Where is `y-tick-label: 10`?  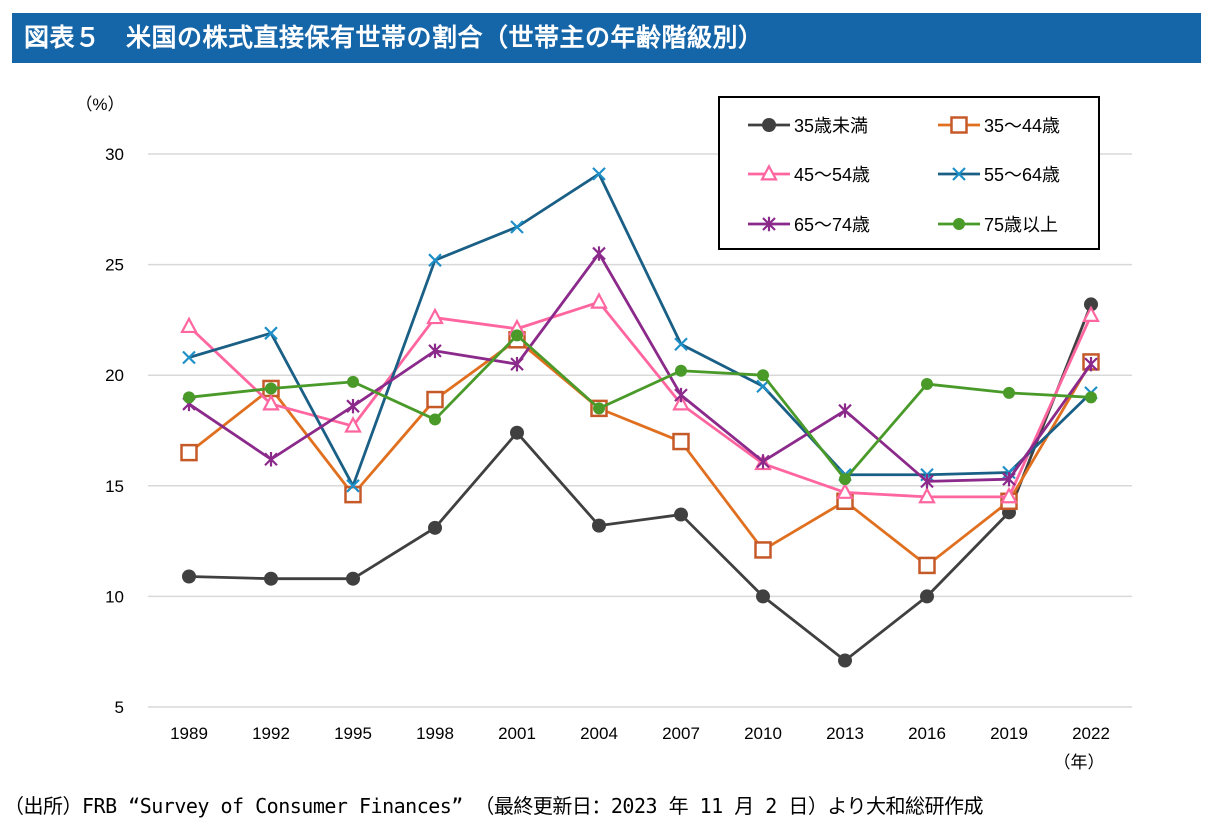 y-tick-label: 10 is located at coordinates (114, 596).